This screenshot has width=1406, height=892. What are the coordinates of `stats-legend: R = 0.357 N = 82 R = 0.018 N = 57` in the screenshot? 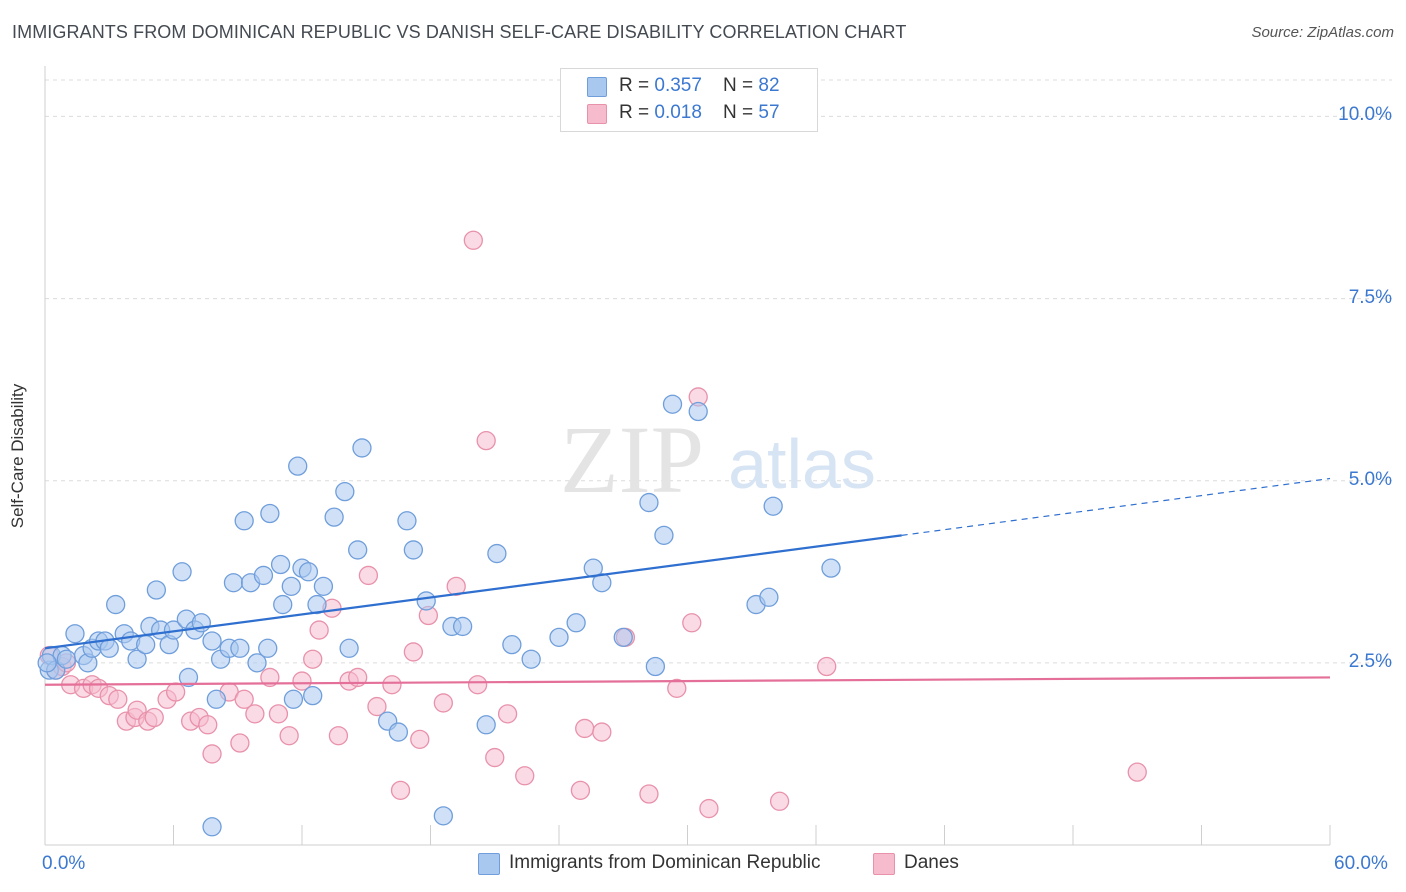 It's located at (689, 100).